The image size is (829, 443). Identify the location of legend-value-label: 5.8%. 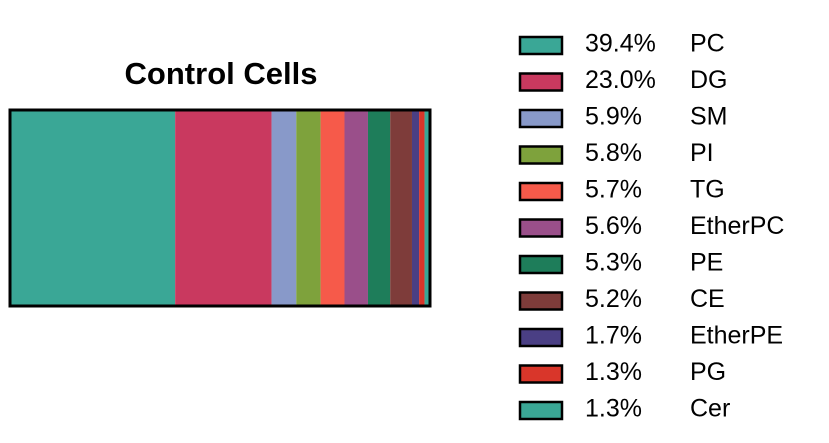
(613, 153).